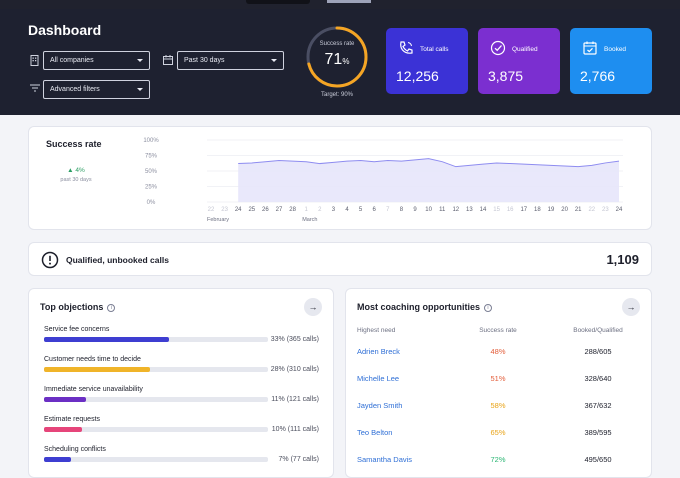 Image resolution: width=680 pixels, height=478 pixels. What do you see at coordinates (230, 60) in the screenshot?
I see `date-range-select: Past 30 days` at bounding box center [230, 60].